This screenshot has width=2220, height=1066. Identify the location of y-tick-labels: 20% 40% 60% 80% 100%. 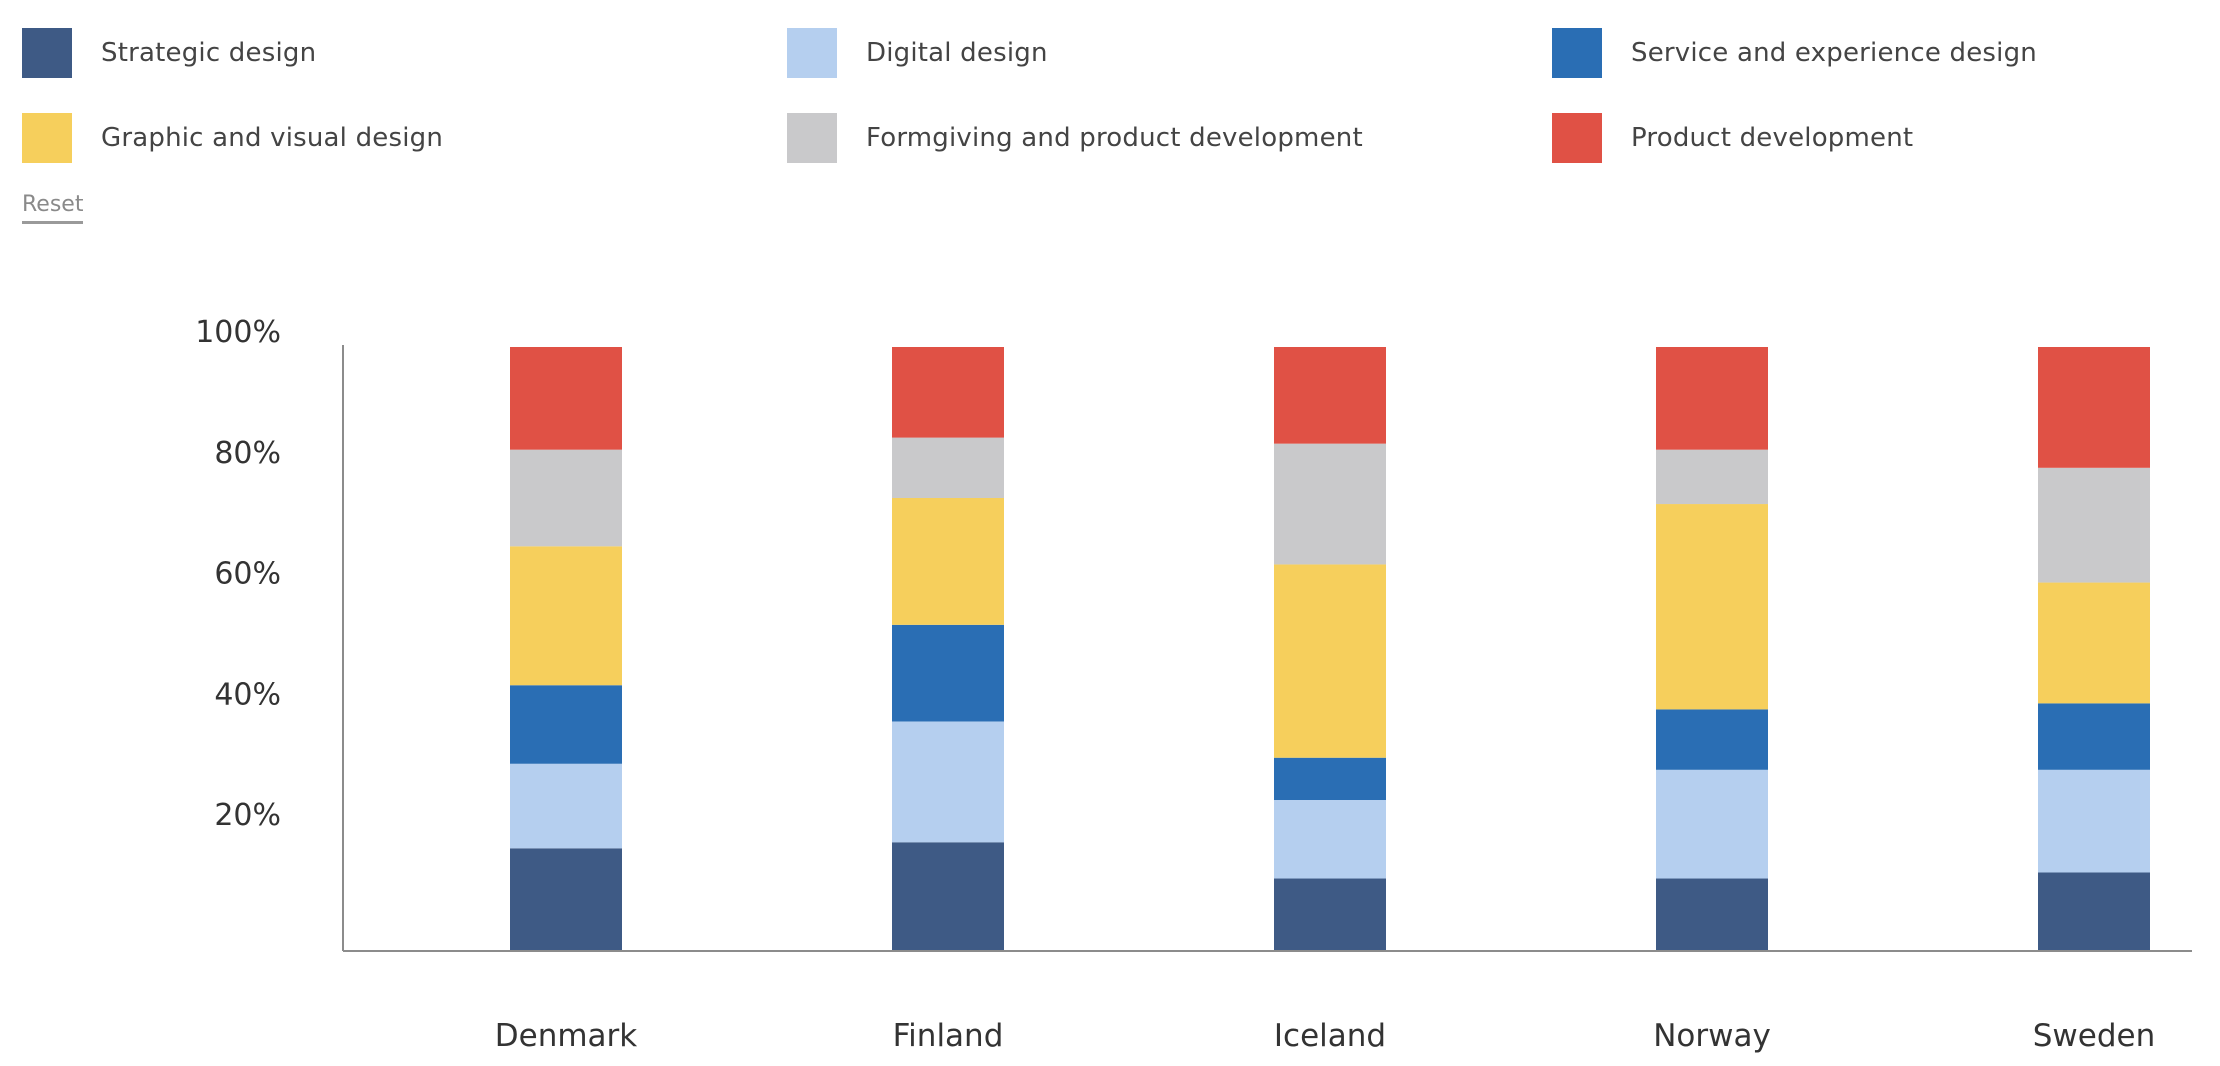
(238, 574).